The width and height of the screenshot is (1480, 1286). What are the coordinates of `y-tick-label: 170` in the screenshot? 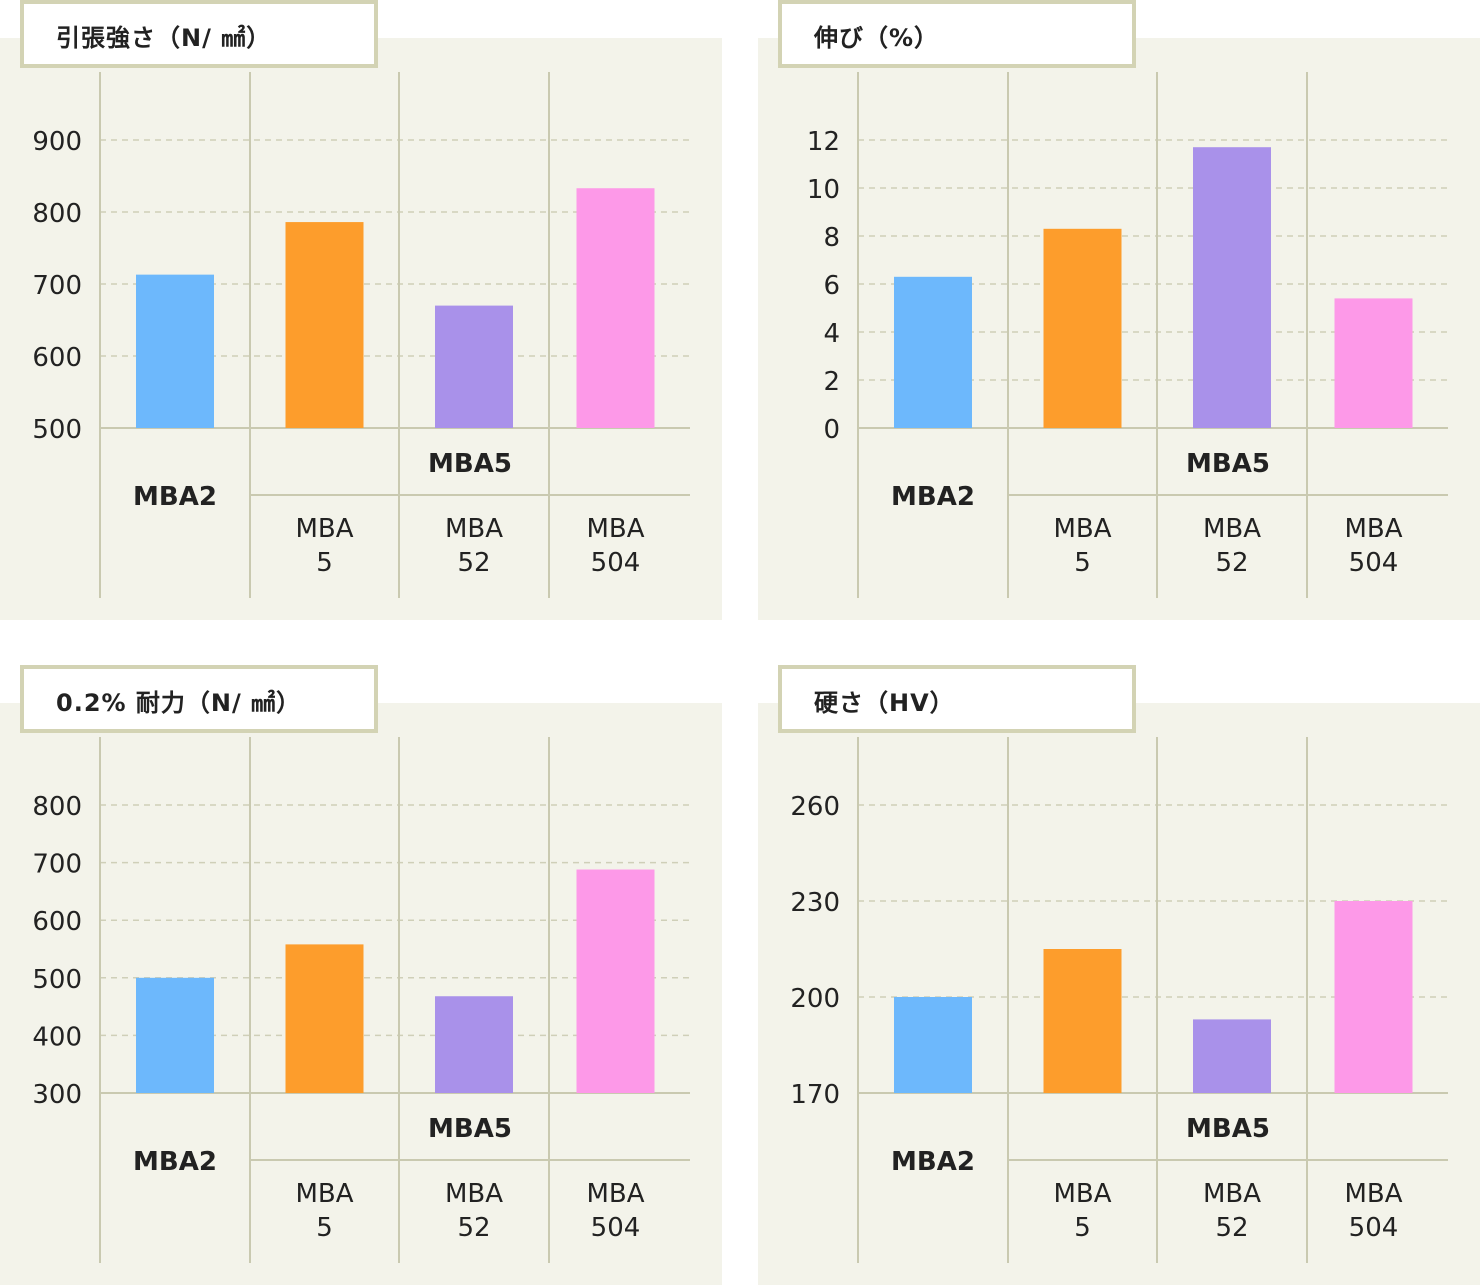 It's located at (815, 1095).